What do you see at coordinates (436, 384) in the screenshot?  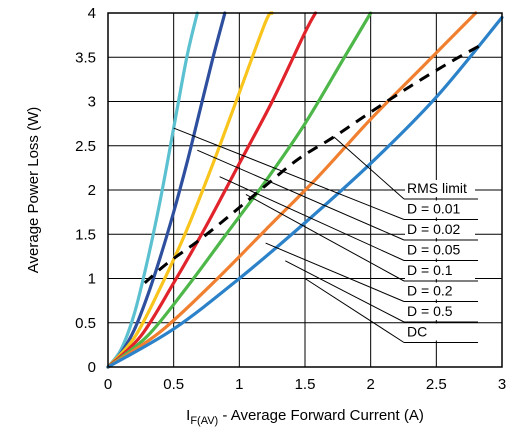 I see `x-tick-label: 2.5` at bounding box center [436, 384].